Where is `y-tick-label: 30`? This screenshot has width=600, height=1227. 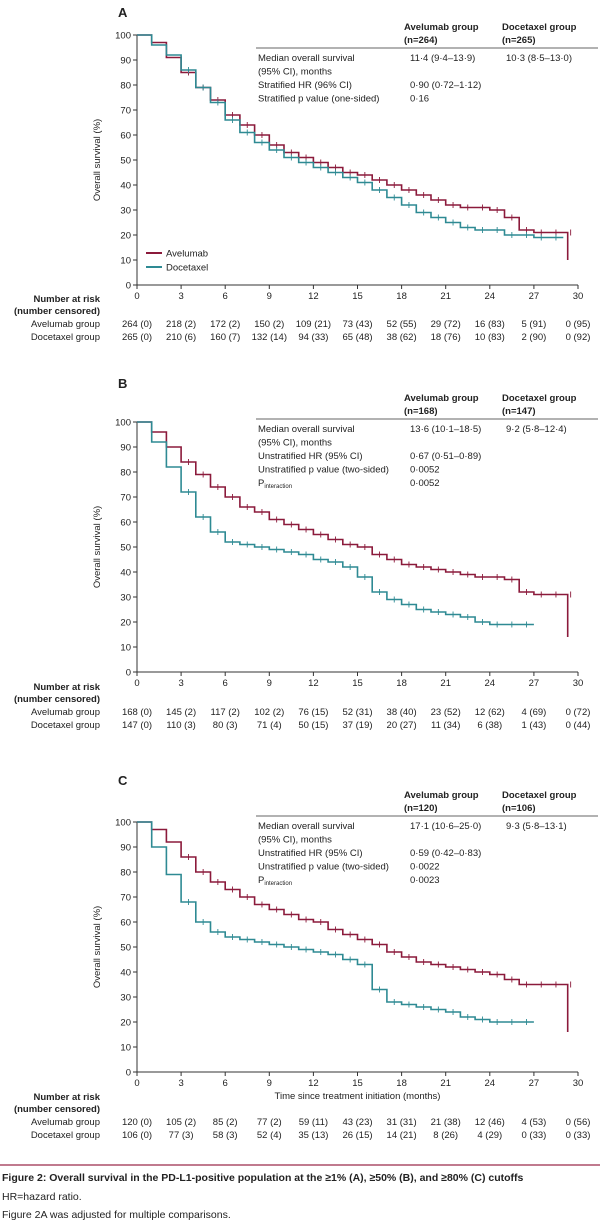
y-tick-label: 30 is located at coordinates (125, 211).